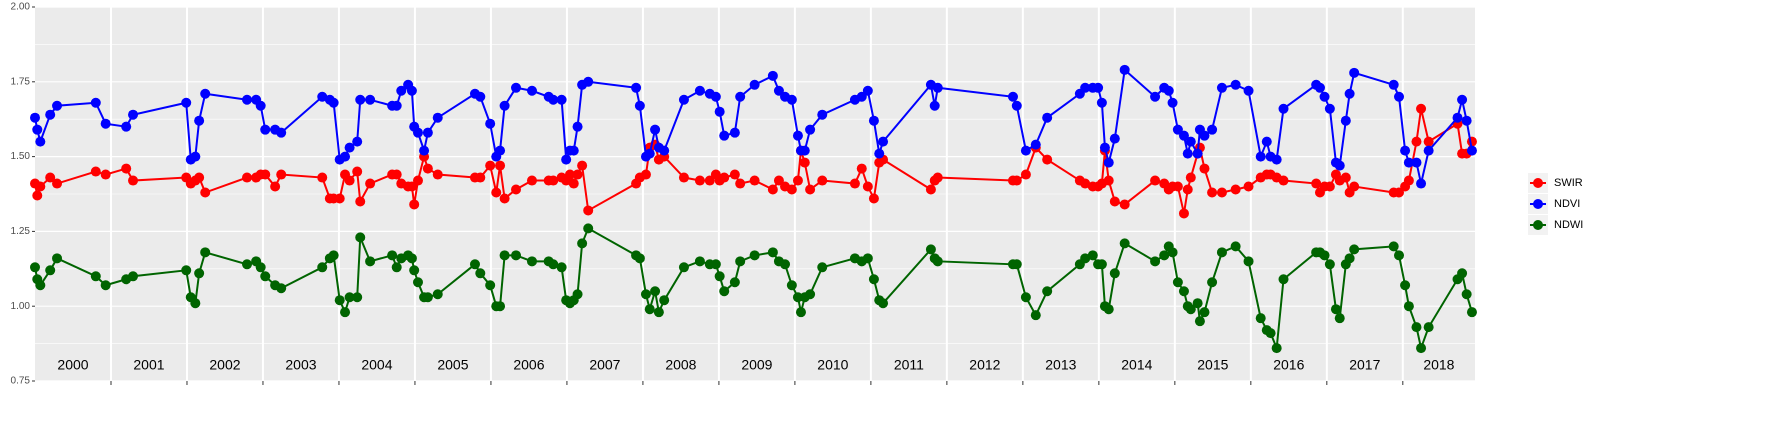 The image size is (1773, 442). Describe the element at coordinates (148, 365) in the screenshot. I see `year-label: 2001` at that location.